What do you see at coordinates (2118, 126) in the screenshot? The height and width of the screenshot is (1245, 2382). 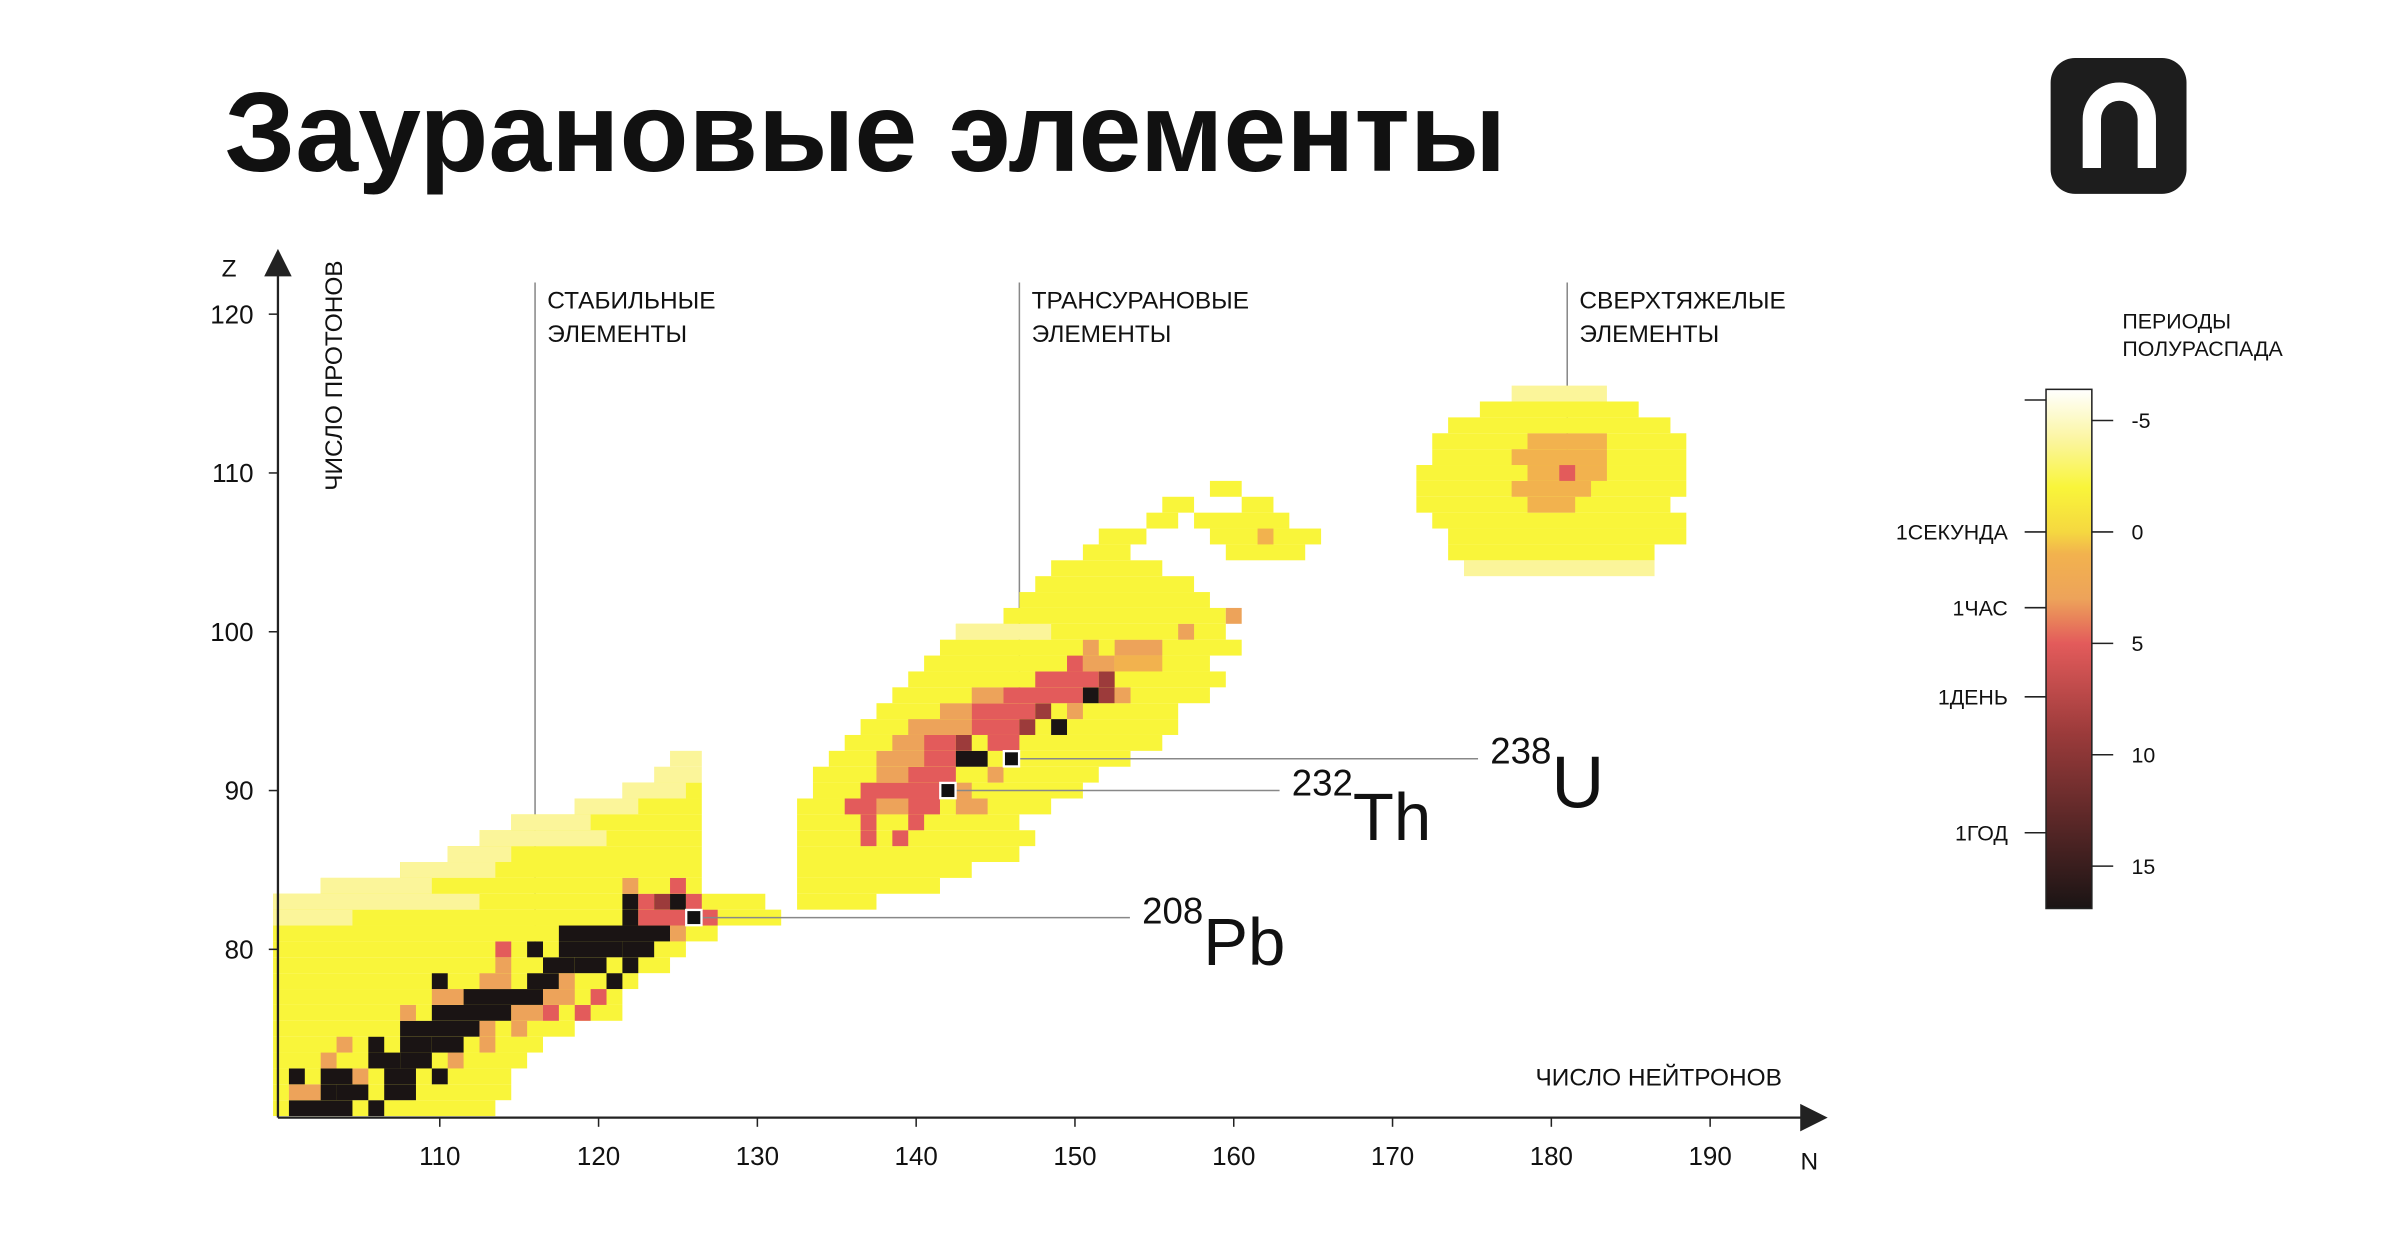 I see `logo` at bounding box center [2118, 126].